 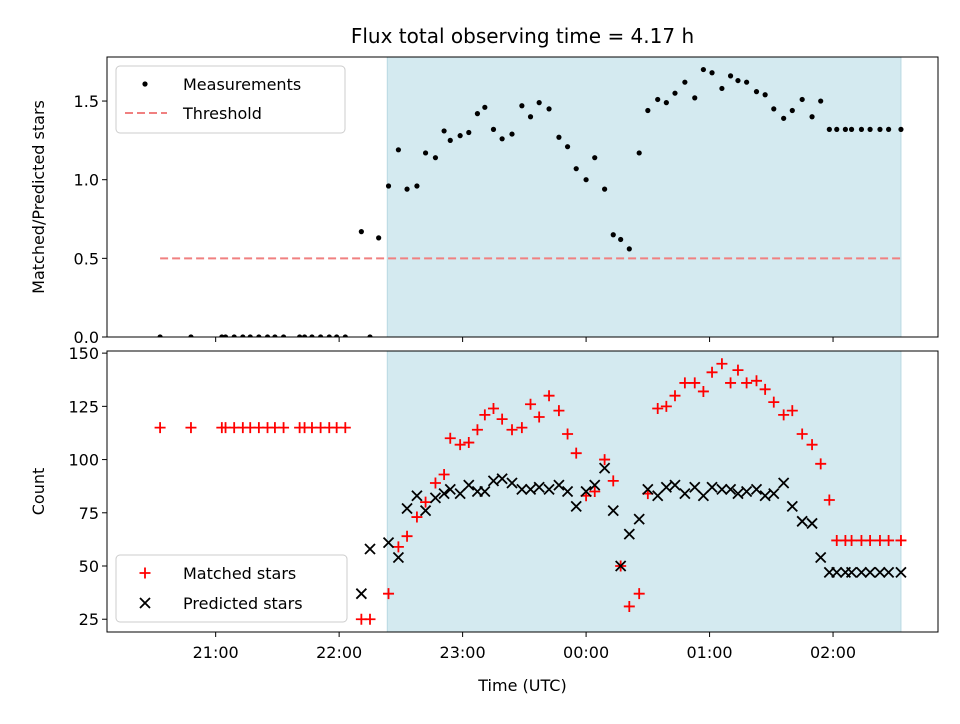 I want to click on legend-label: Measurements, so click(x=242, y=84).